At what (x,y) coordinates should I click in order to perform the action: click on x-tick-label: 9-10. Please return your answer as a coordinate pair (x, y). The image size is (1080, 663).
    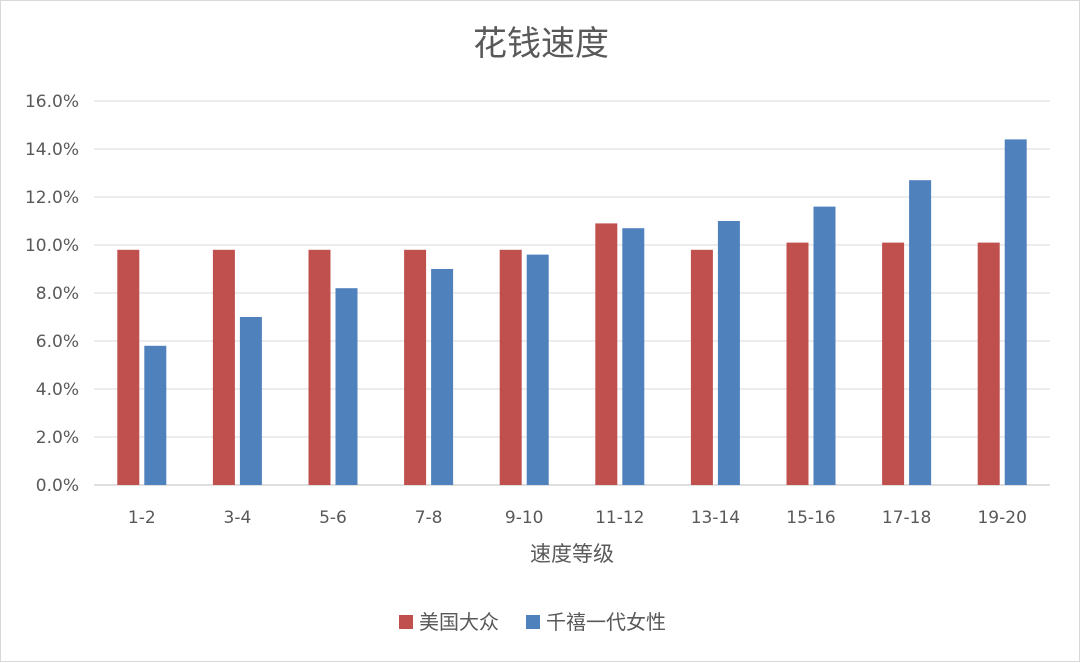
    Looking at the image, I should click on (524, 518).